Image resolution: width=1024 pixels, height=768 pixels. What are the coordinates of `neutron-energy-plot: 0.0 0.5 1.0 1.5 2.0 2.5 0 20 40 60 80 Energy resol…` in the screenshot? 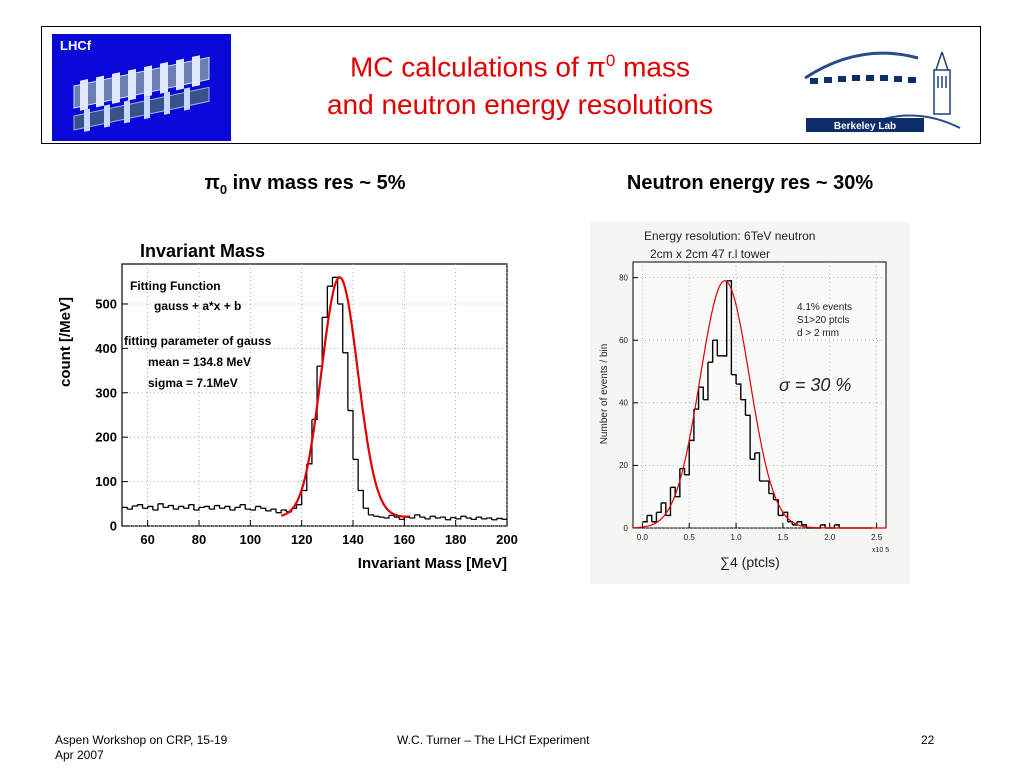 It's located at (750, 403).